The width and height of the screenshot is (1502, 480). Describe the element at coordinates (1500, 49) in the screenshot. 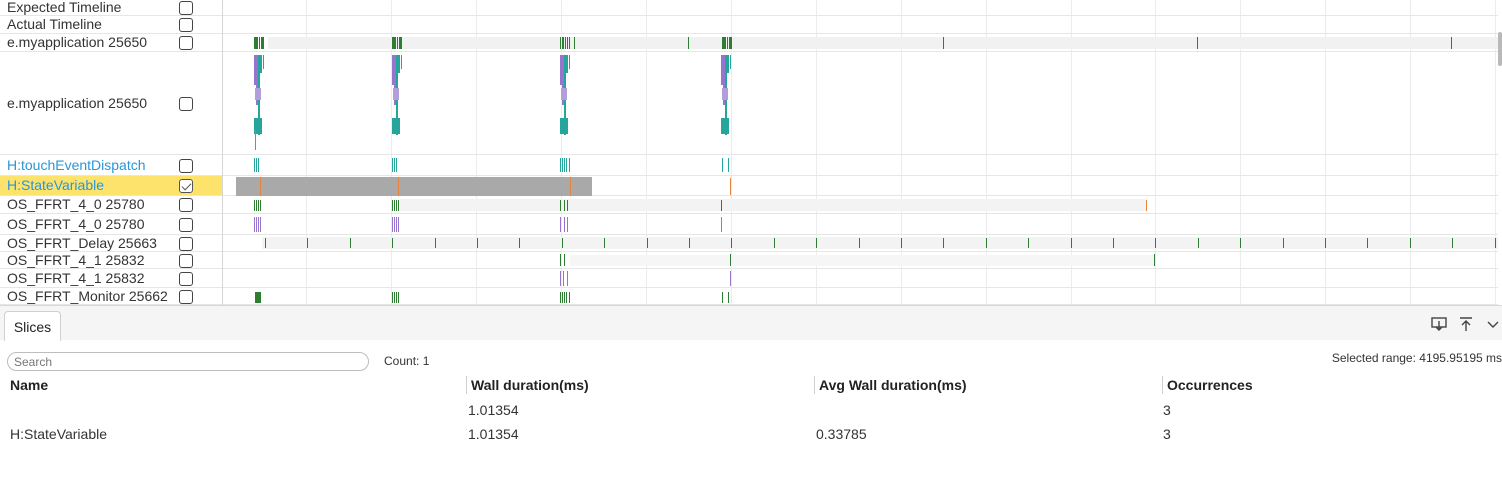

I see `vertical-scrollbar` at that location.